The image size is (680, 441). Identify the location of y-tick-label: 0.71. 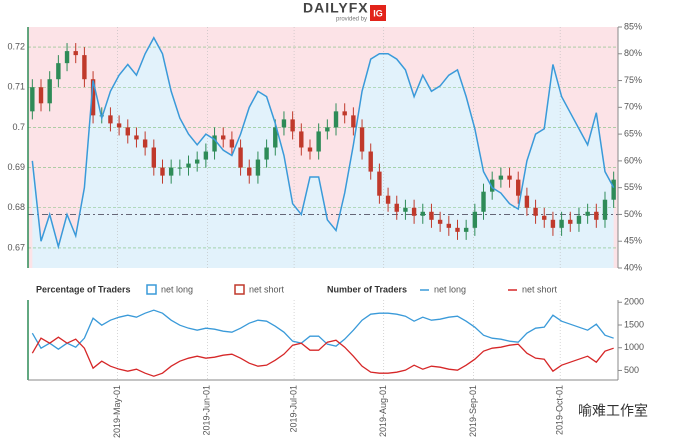
(16, 87).